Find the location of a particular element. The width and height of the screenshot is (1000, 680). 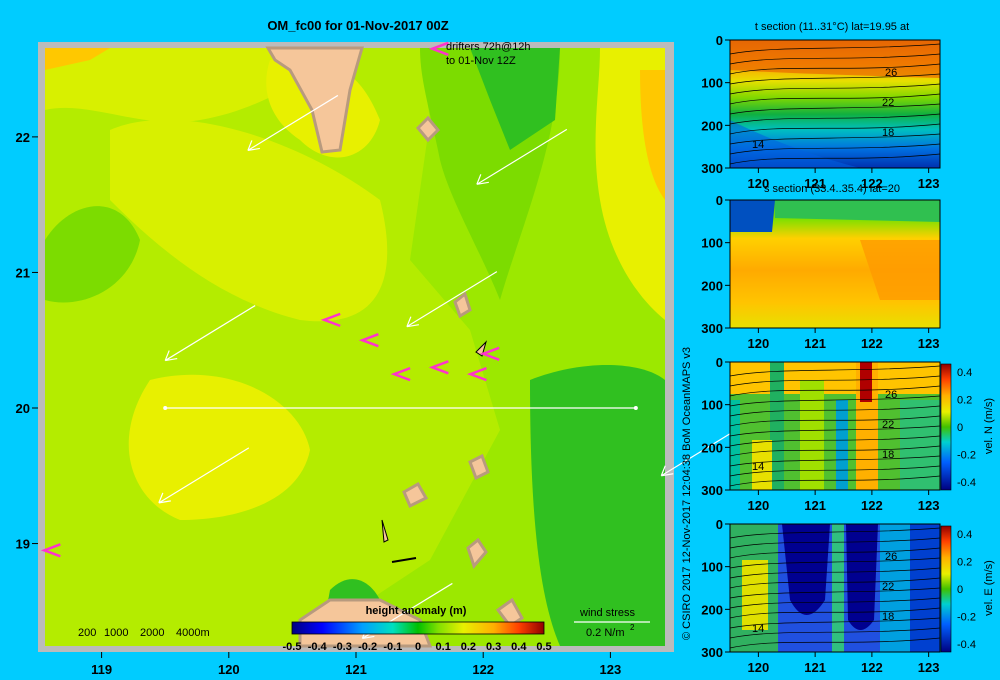

section-y-tick-label: 0 is located at coordinates (719, 40).